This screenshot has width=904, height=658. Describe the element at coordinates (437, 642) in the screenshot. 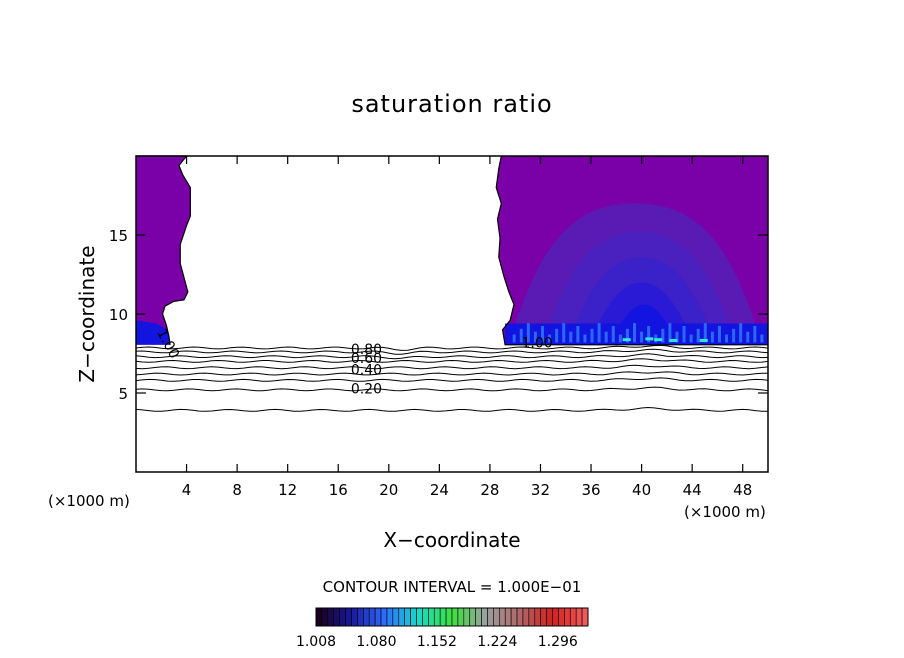

I see `colorbar-tick-labels: 1.008 1.080 1.152 1.224 1.296` at that location.